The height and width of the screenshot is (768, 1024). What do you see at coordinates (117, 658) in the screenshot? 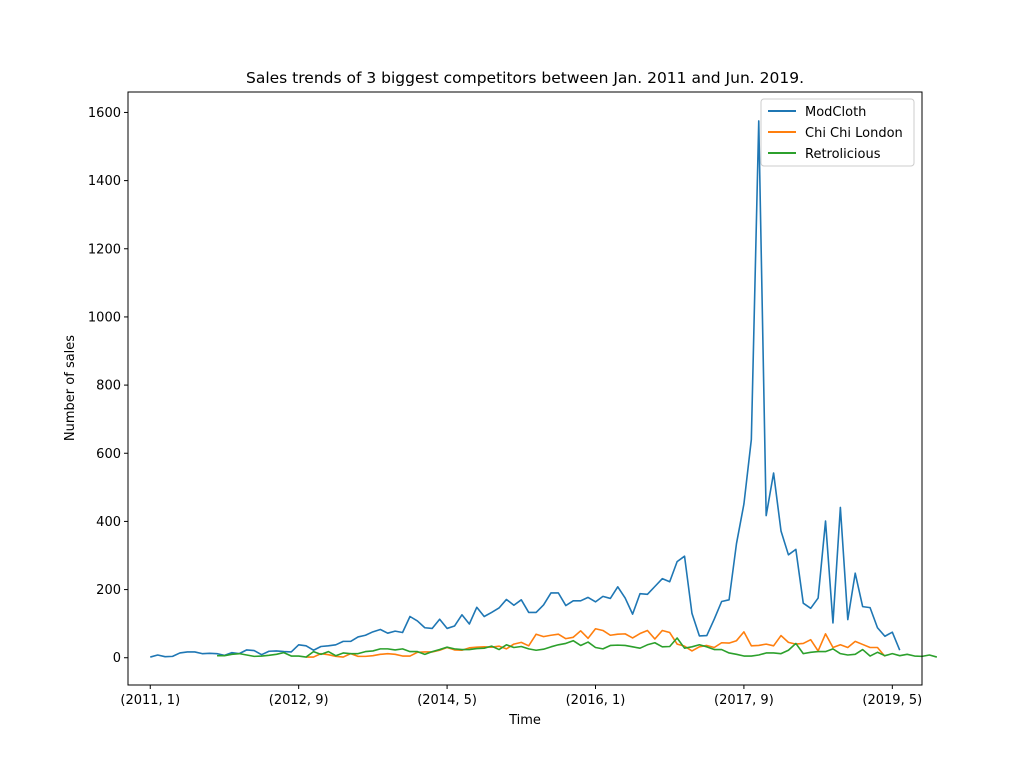
I see `y-tick-label: 0` at bounding box center [117, 658].